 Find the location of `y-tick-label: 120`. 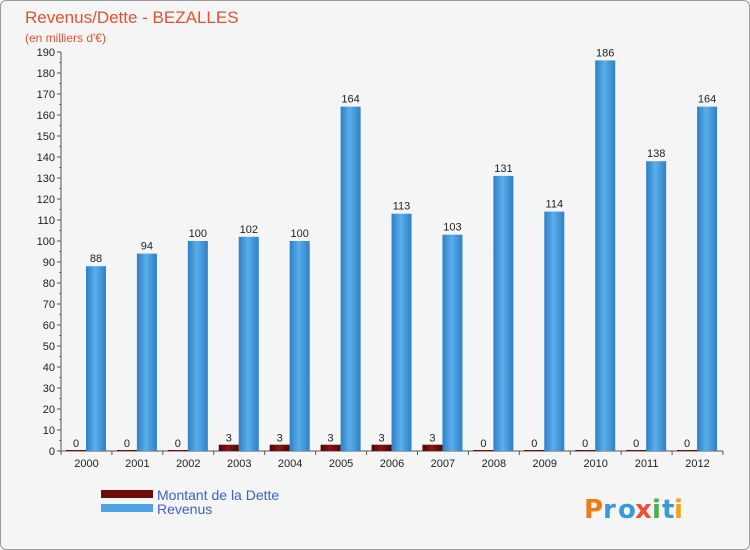

y-tick-label: 120 is located at coordinates (46, 200).